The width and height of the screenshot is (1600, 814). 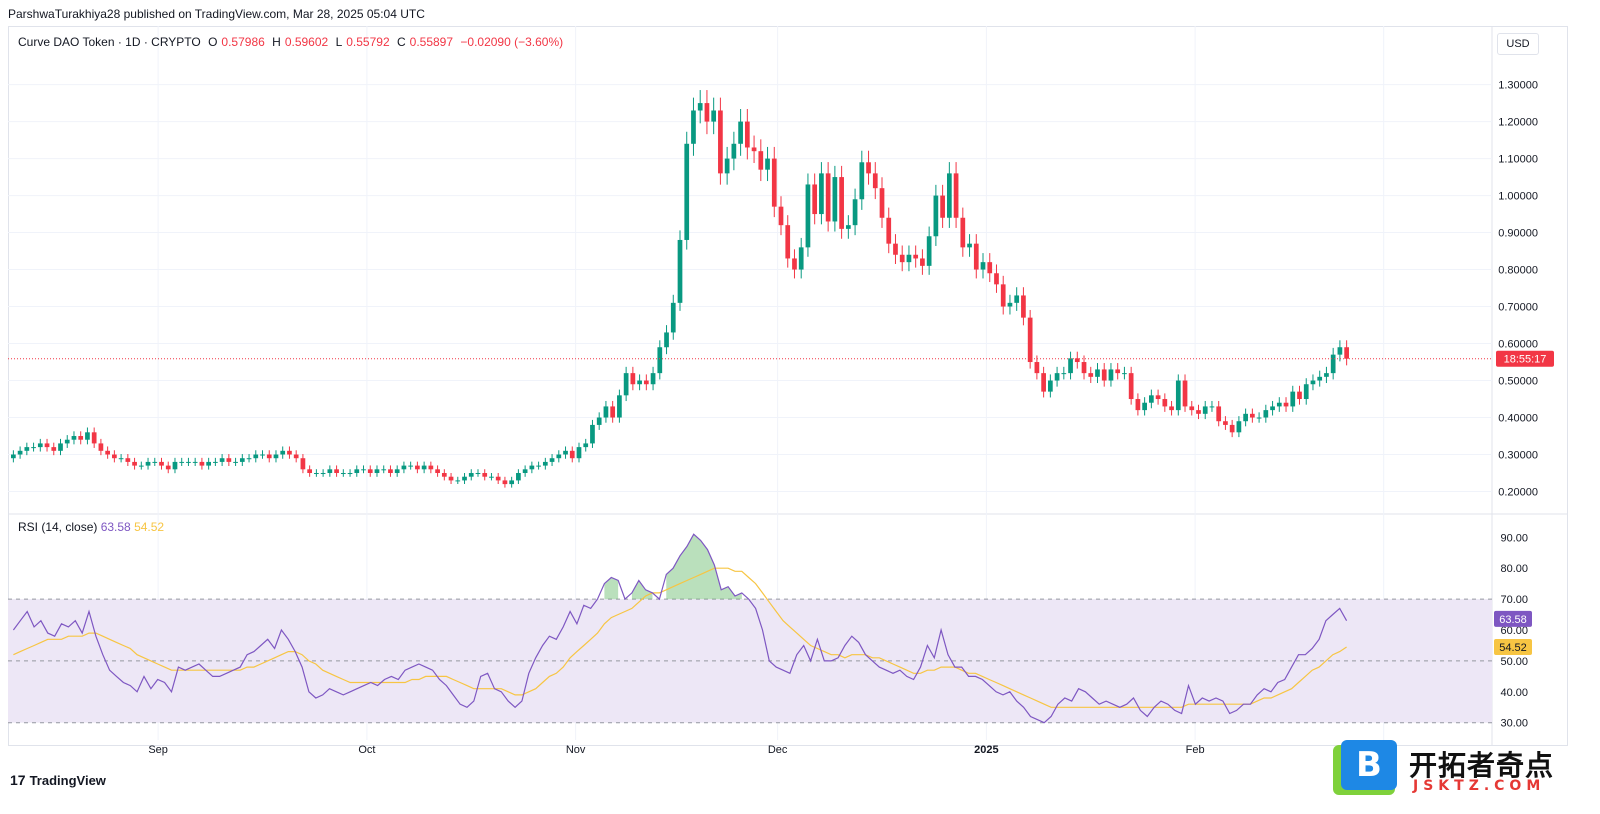 What do you see at coordinates (339, 42) in the screenshot?
I see `low-label: L` at bounding box center [339, 42].